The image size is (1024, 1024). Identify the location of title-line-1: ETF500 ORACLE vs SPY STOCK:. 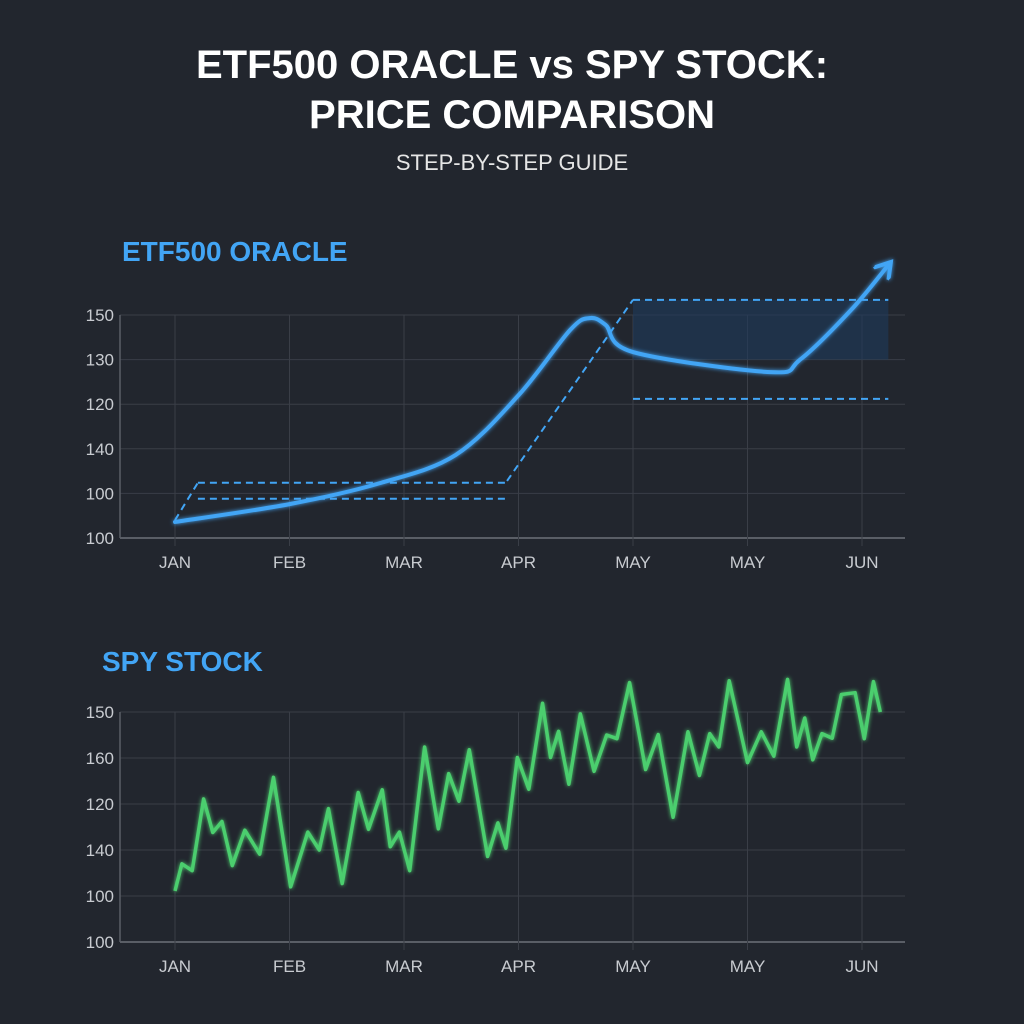
(512, 65).